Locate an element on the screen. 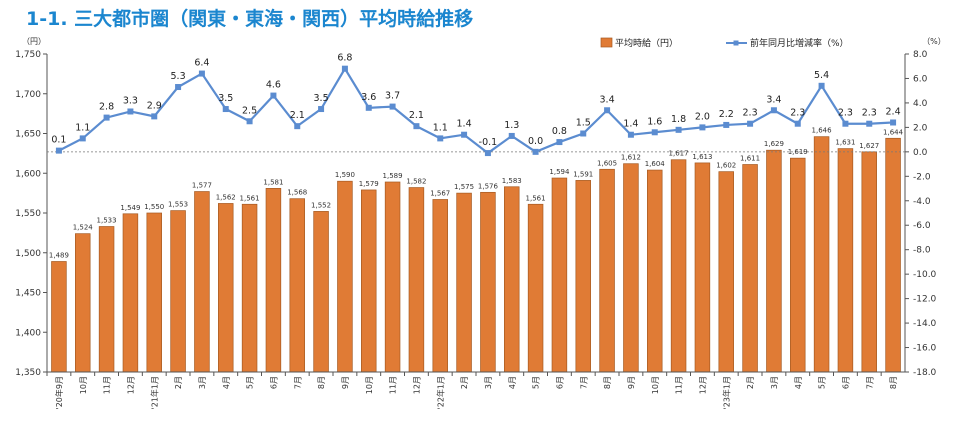 This screenshot has height=427, width=956. bar-value-label: 1,646 is located at coordinates (822, 131).